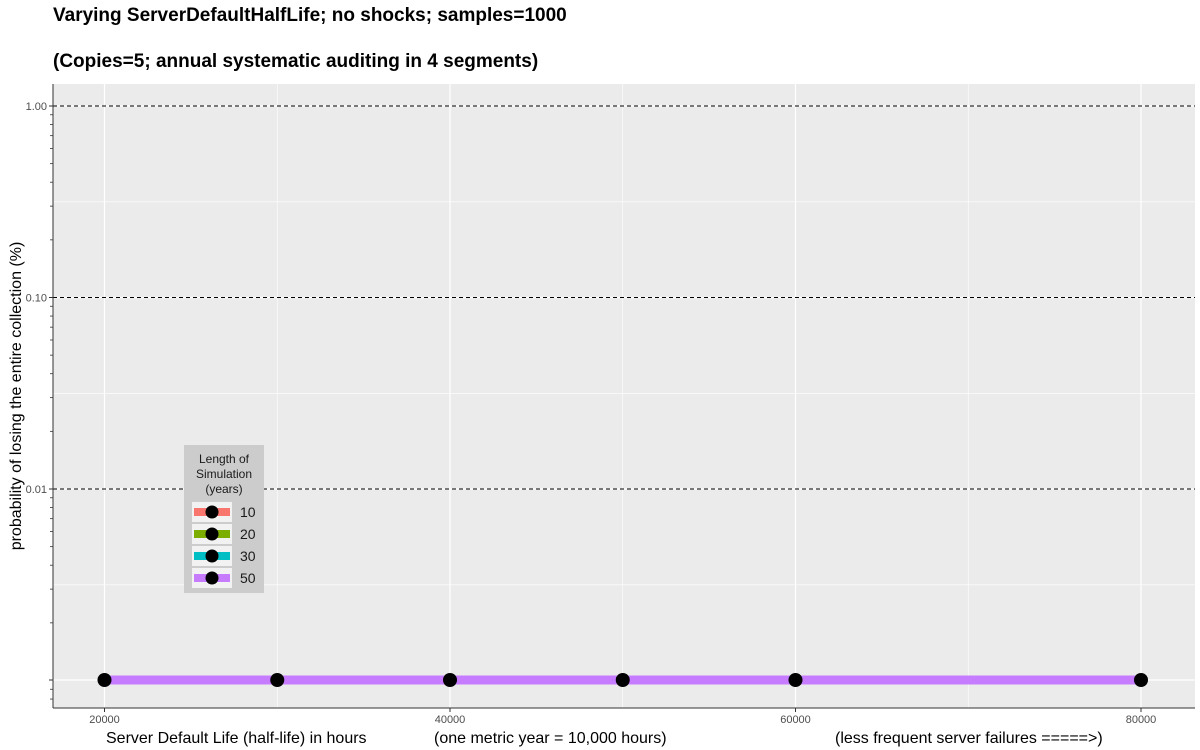 The width and height of the screenshot is (1200, 750). Describe the element at coordinates (236, 738) in the screenshot. I see `x-axis-title: Server Default Life (half-life) in hours` at that location.